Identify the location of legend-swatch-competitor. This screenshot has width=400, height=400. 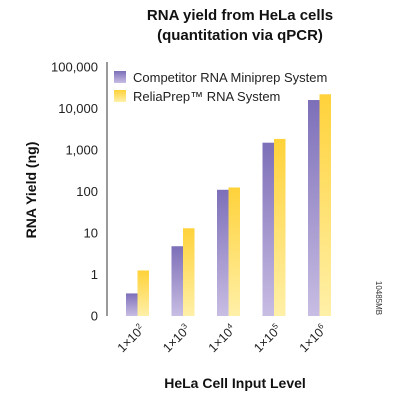
(120, 77).